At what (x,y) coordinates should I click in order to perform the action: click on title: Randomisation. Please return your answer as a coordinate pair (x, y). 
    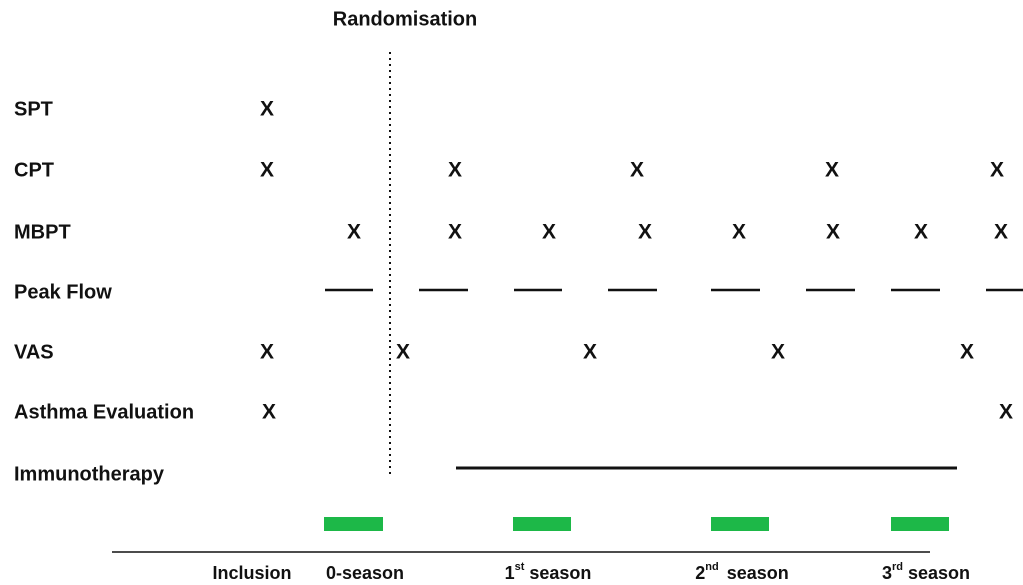
    Looking at the image, I should click on (405, 19).